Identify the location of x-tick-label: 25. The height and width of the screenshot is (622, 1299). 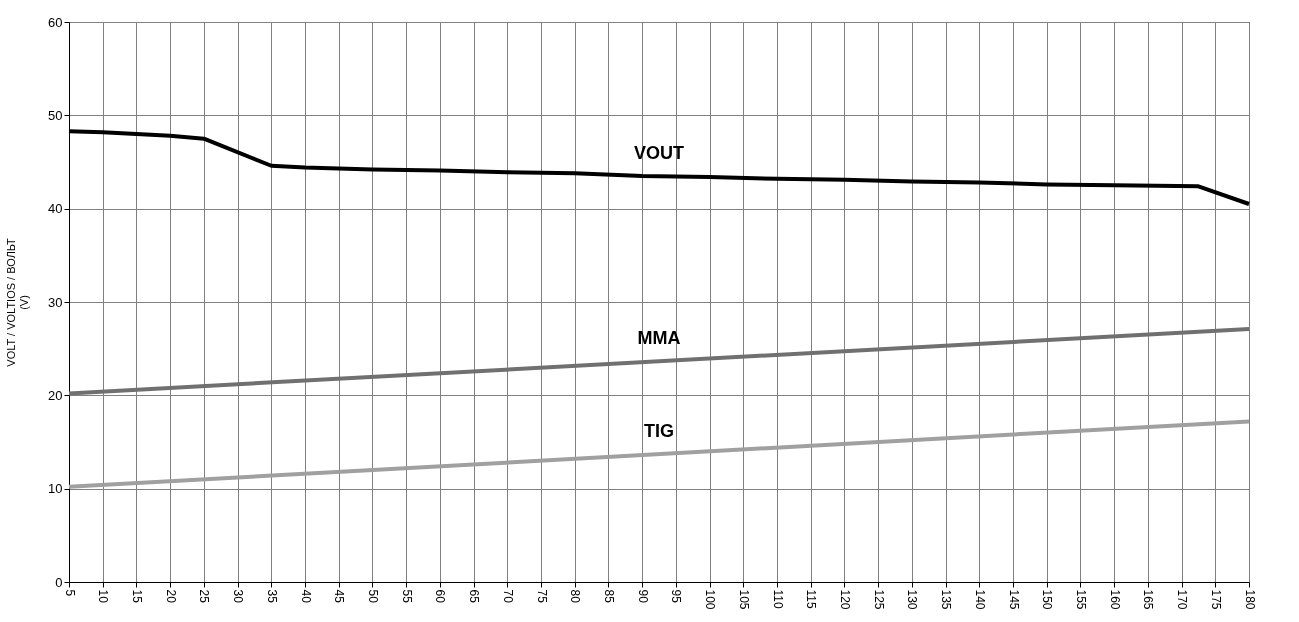
(204, 596).